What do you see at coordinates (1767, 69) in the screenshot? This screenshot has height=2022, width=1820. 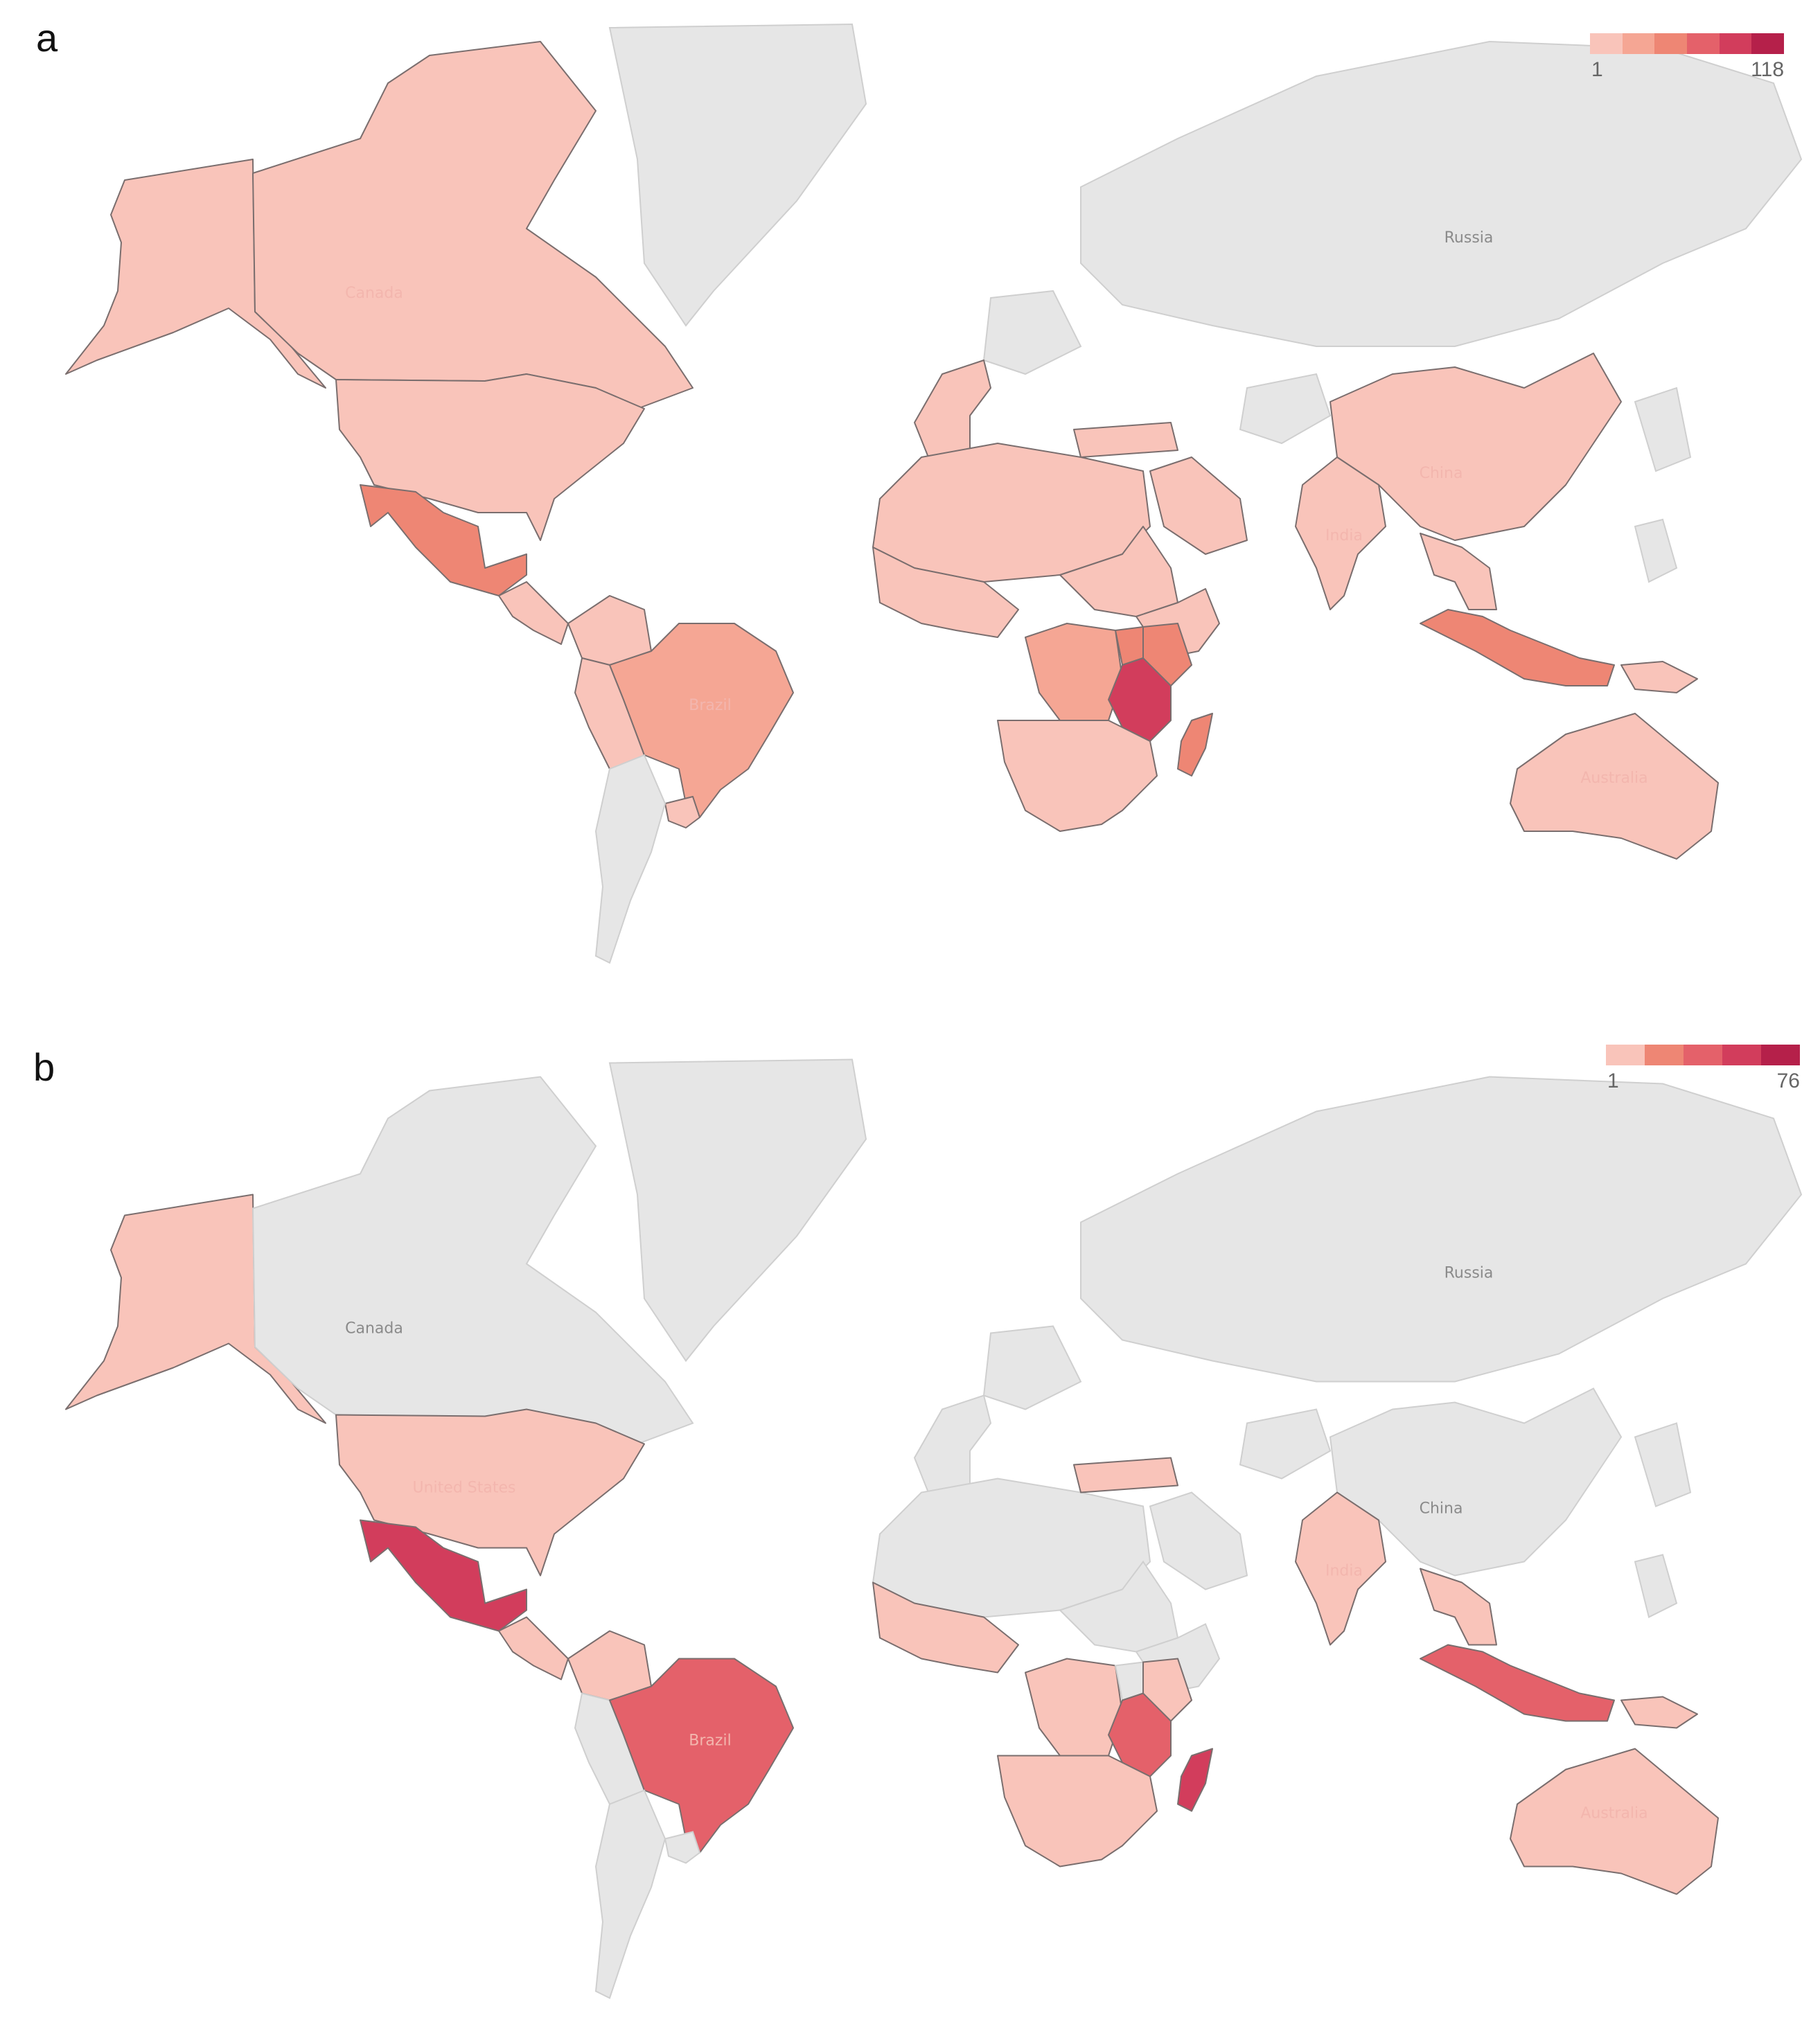 I see `legend-max: 118` at bounding box center [1767, 69].